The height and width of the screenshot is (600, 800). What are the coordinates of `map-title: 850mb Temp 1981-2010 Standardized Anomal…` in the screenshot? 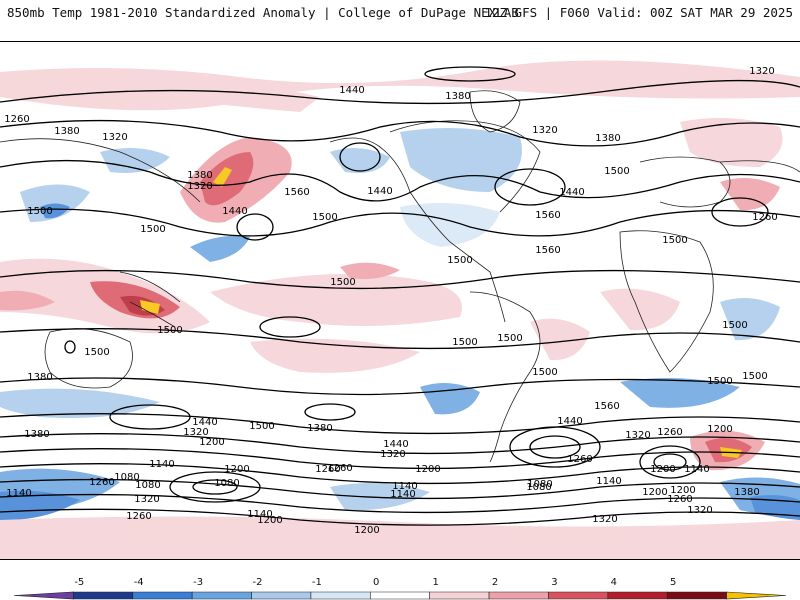 It's located at (263, 12).